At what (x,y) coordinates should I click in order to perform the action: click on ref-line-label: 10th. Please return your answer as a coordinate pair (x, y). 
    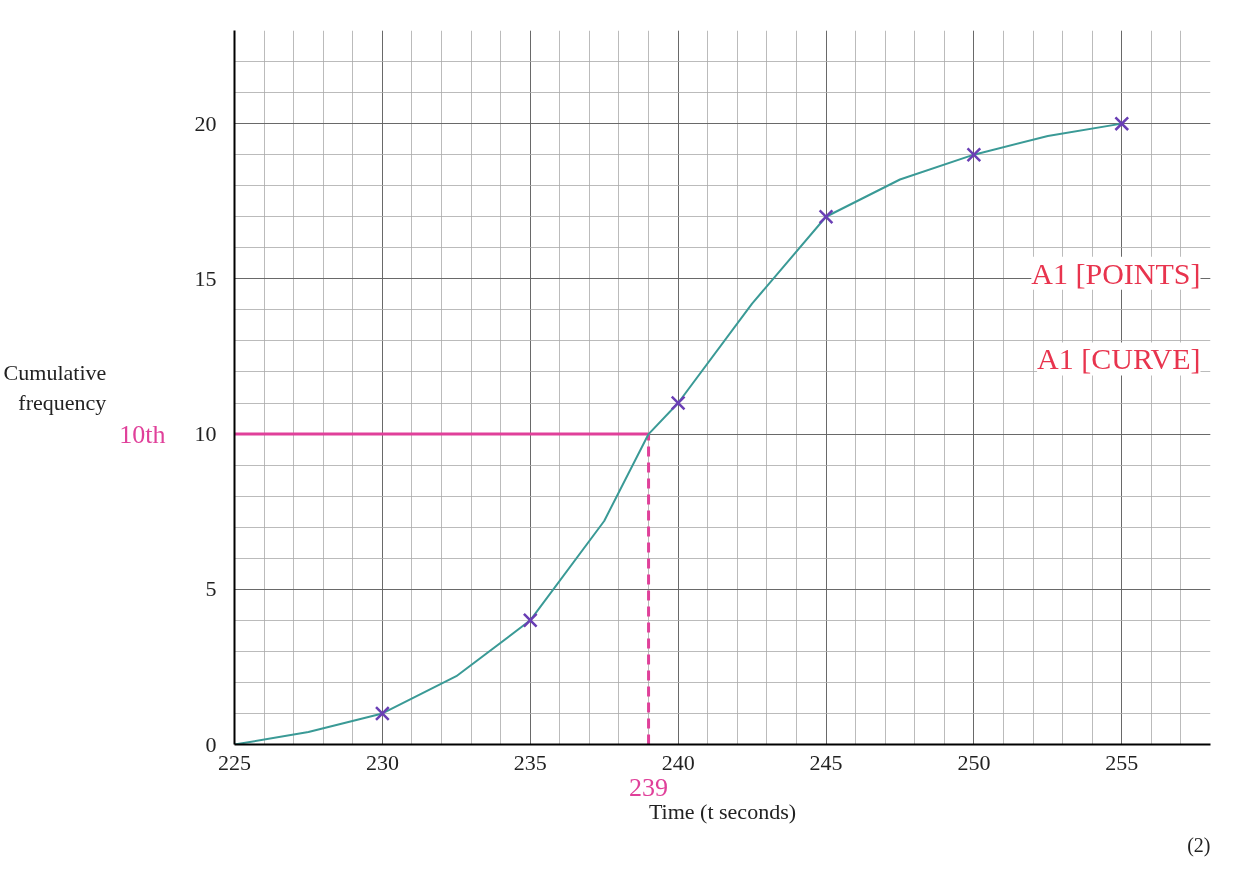
    Looking at the image, I should click on (142, 434).